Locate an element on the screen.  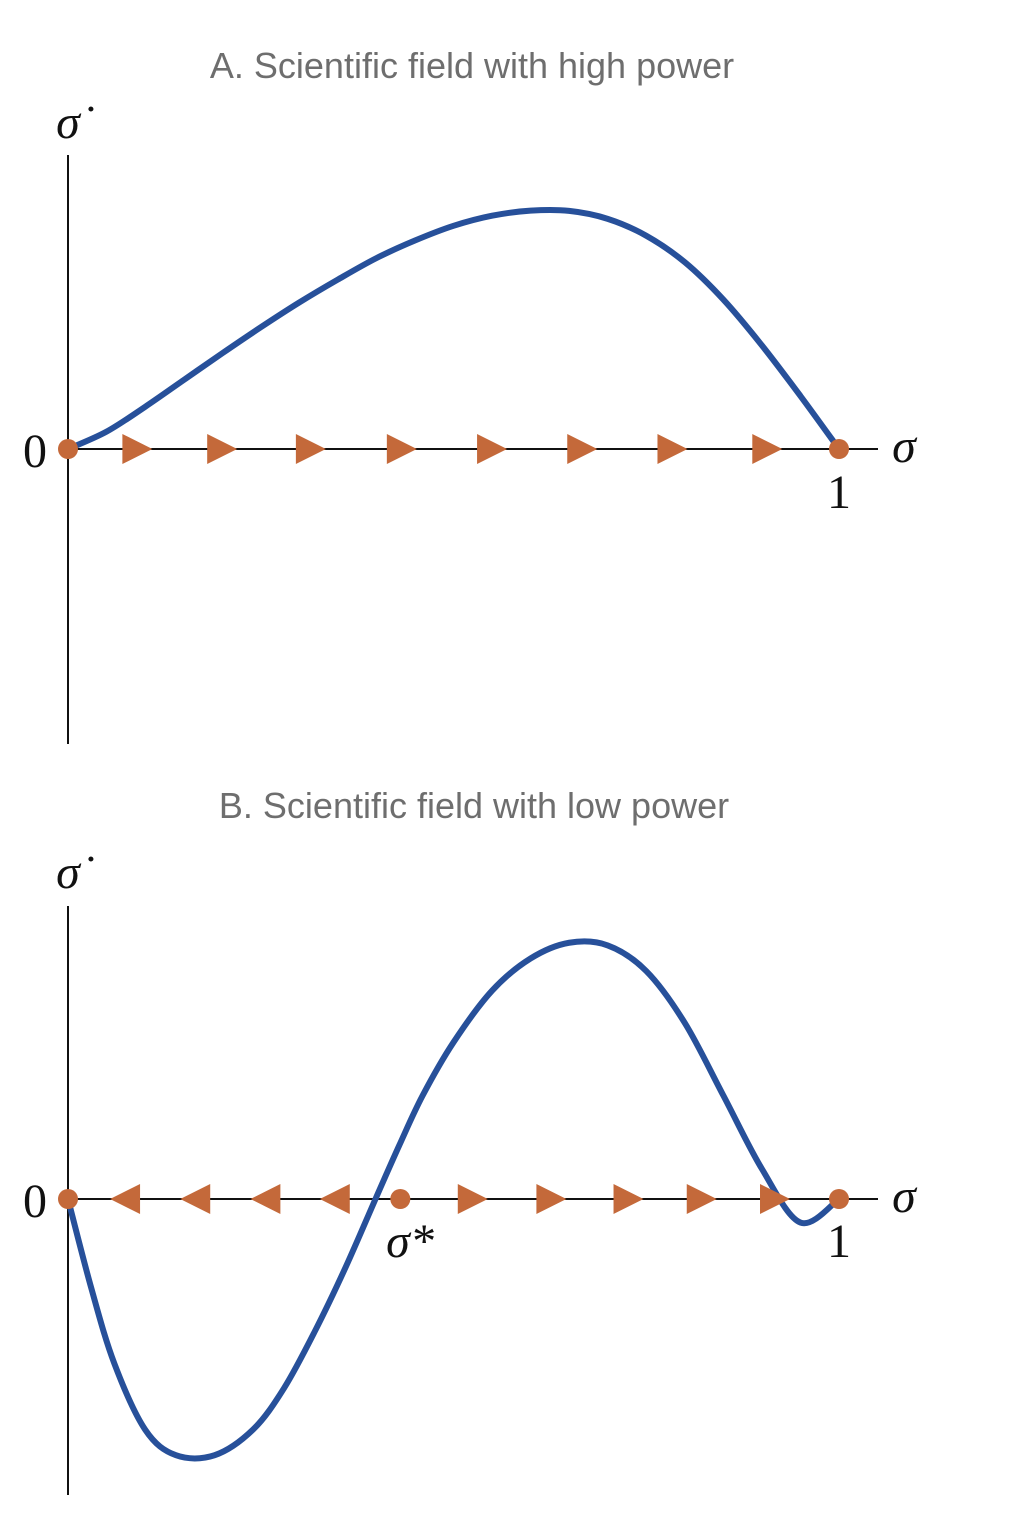
panel-b-flow-arrows is located at coordinates (450, 1199).